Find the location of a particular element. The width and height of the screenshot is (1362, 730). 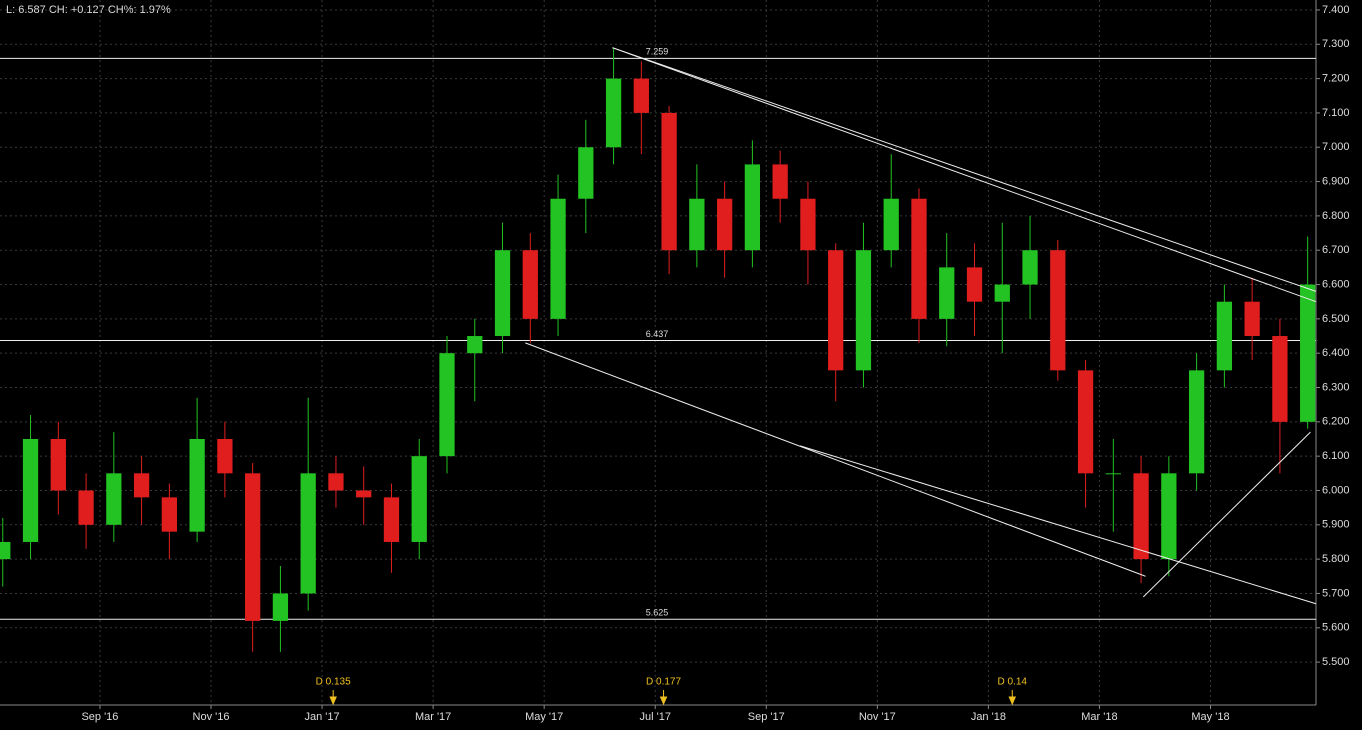

y-tick-label: 6.500 is located at coordinates (1336, 319).